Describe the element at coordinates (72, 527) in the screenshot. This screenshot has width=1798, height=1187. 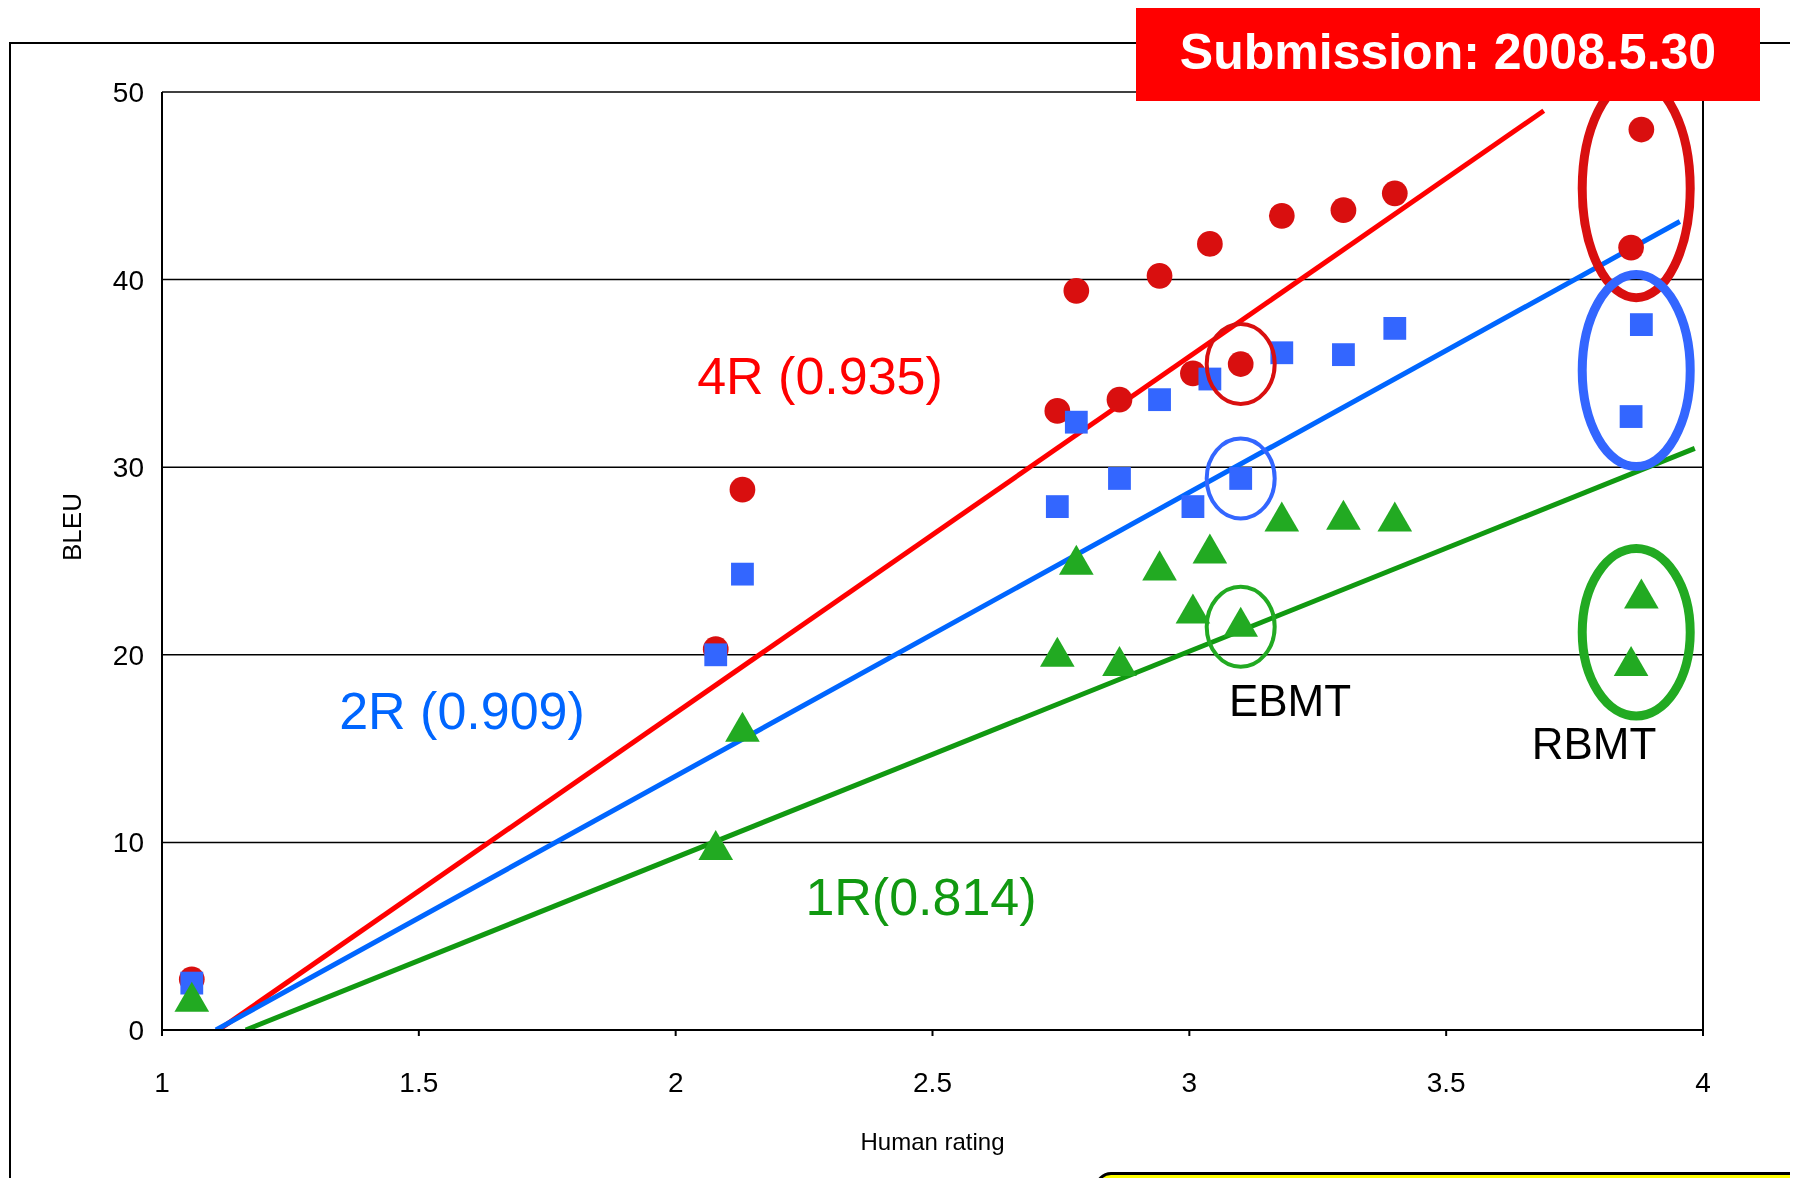
I see `y-axis-title: BLEU` at that location.